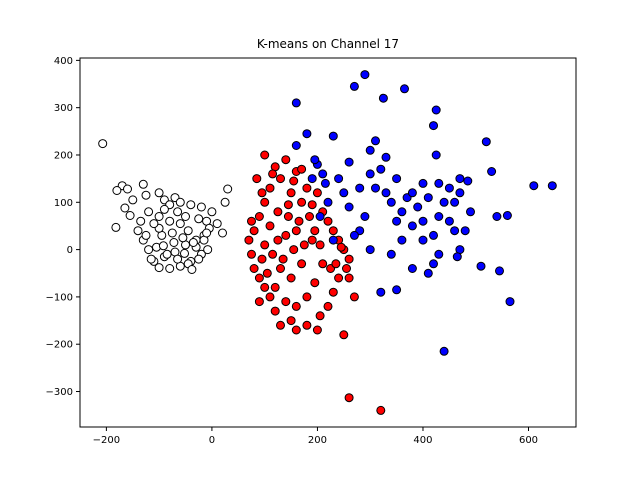 The width and height of the screenshot is (640, 480). I want to click on y-axis: −300 −200 −100 0 100 200 300 400, so click(63, 227).